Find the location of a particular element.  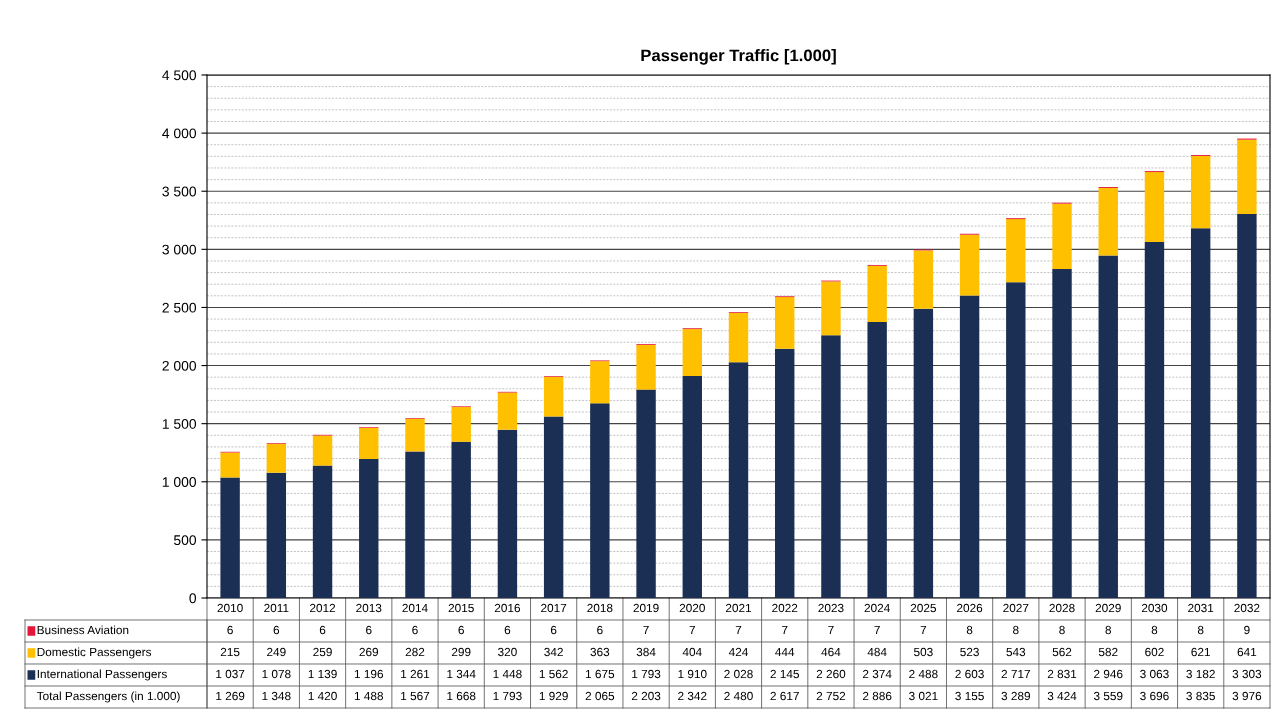

x-tick-label: 2017 is located at coordinates (554, 608).